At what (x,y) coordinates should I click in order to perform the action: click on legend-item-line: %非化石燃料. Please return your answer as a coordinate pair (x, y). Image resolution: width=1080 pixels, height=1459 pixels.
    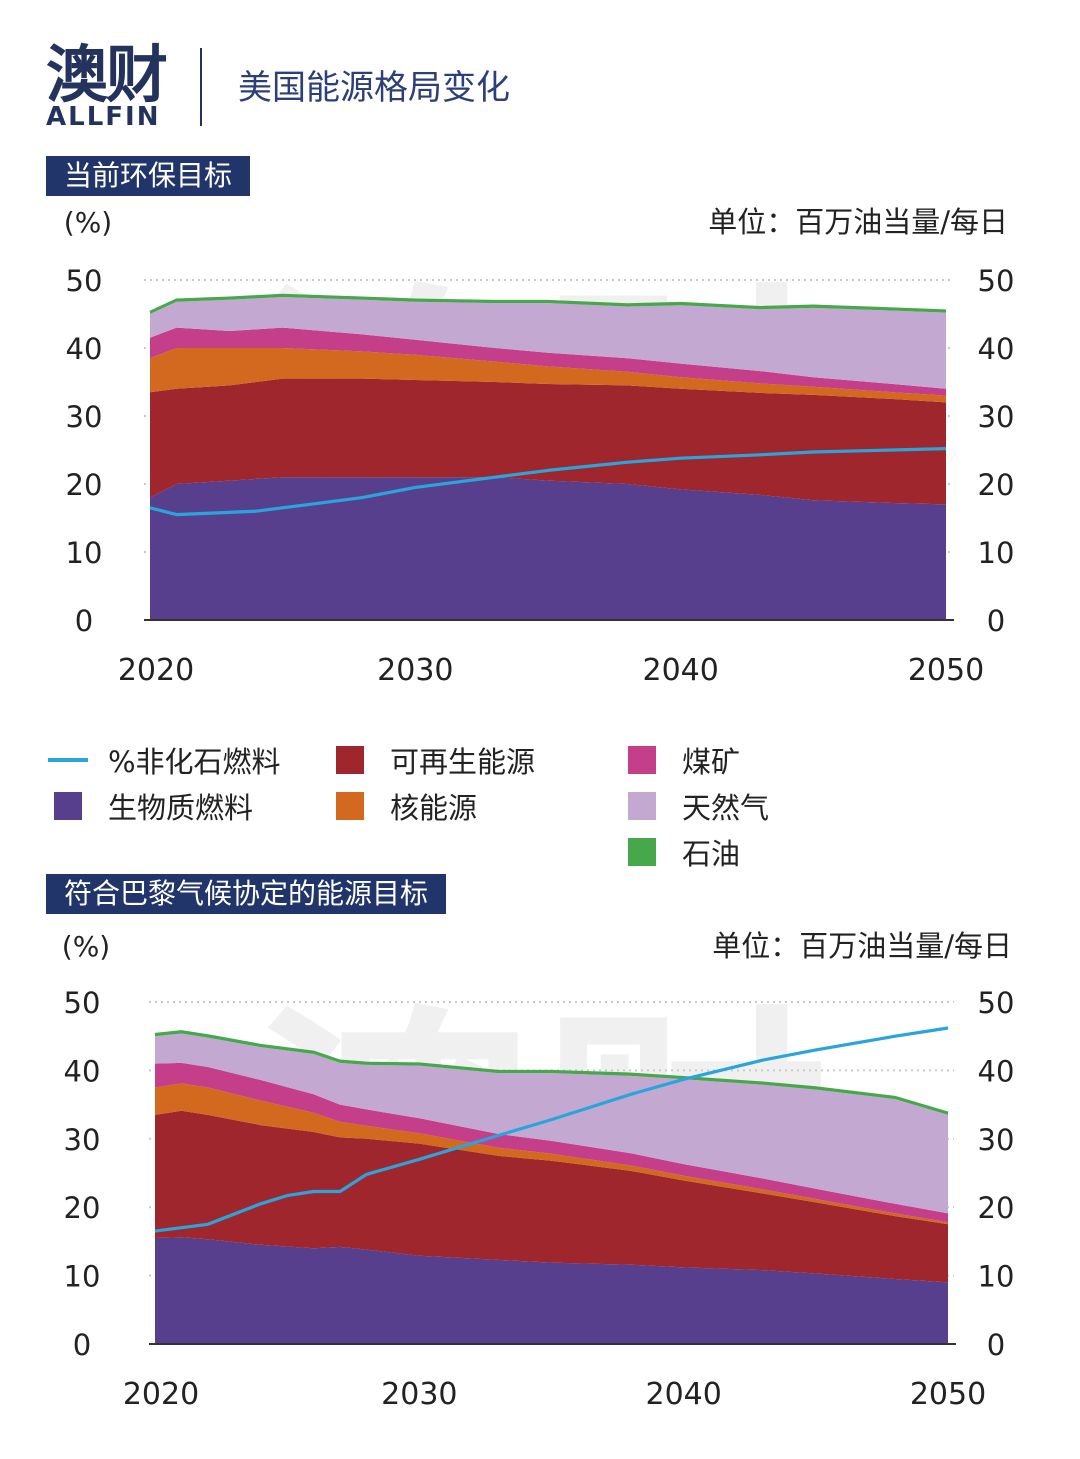
    Looking at the image, I should click on (164, 760).